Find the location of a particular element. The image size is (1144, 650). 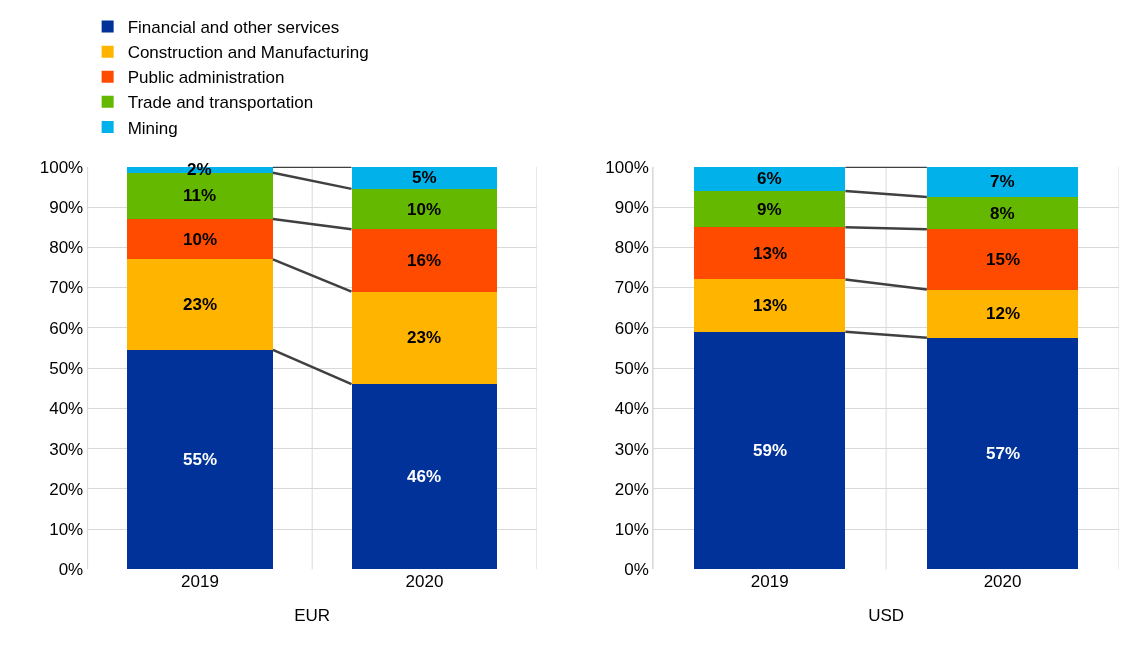

data-label: 11% is located at coordinates (200, 195).